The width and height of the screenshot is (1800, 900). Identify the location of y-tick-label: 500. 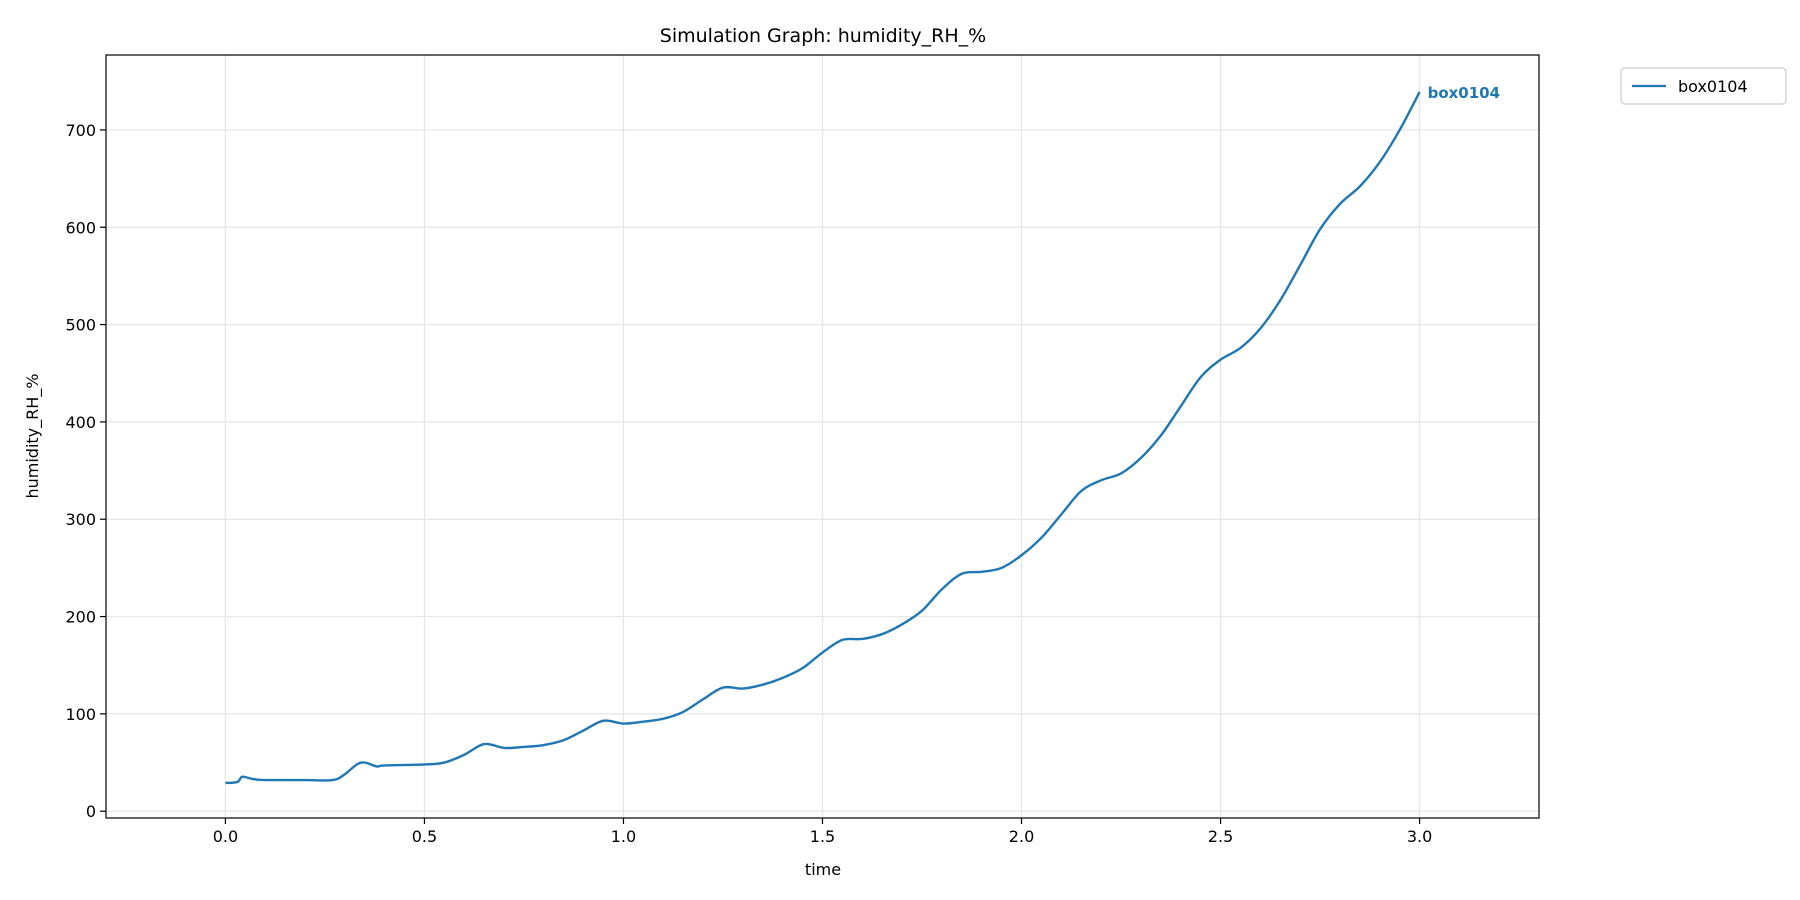
(80, 325).